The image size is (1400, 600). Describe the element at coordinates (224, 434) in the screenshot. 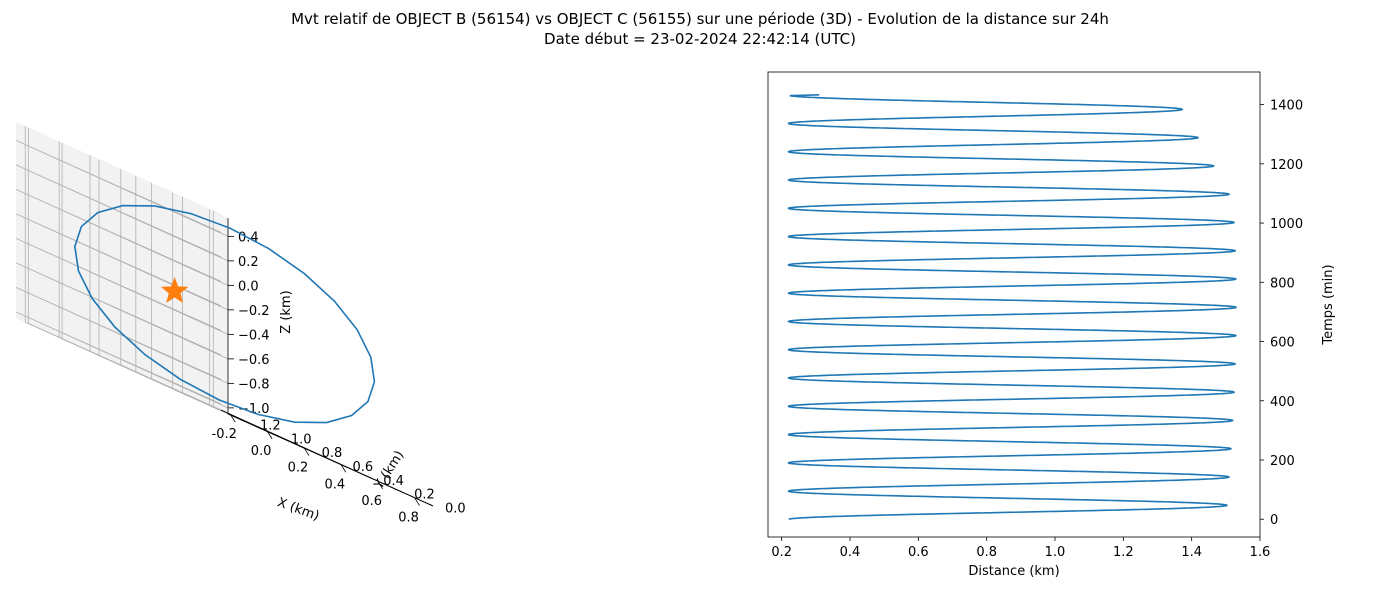

I see `x-tick-label: -0.2` at that location.